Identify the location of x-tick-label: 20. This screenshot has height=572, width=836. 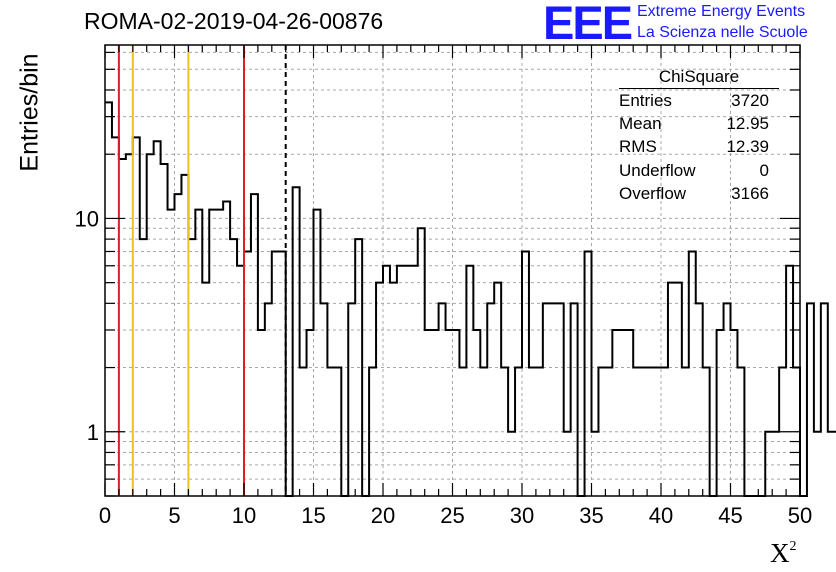
(383, 515).